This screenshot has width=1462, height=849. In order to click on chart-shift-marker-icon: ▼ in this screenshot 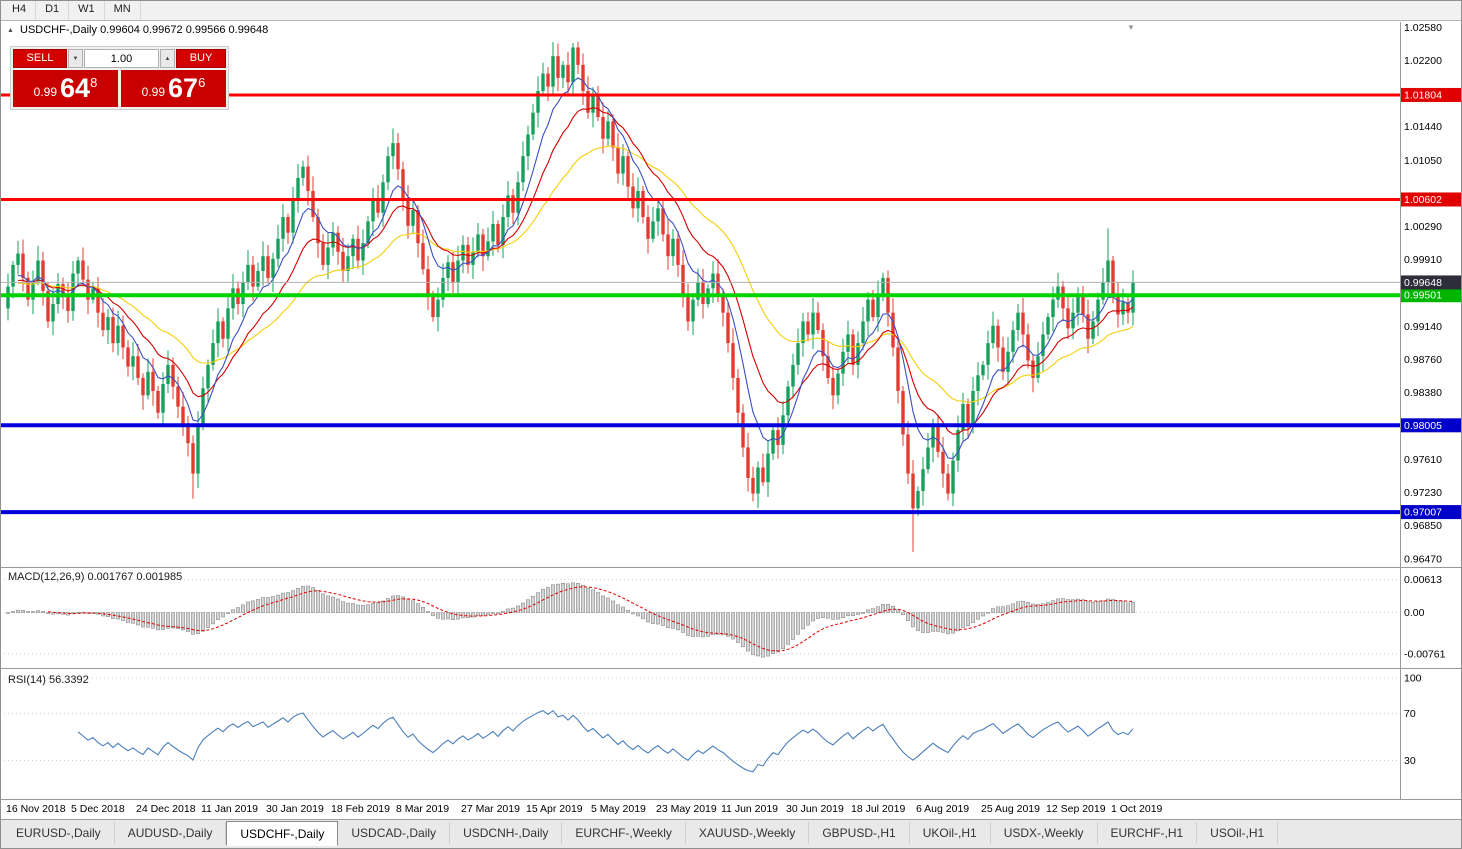, I will do `click(1131, 27)`.